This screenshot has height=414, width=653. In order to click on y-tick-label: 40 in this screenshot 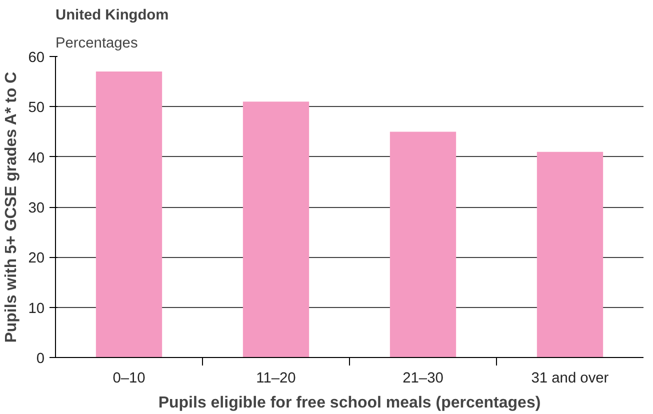, I will do `click(36, 158)`.